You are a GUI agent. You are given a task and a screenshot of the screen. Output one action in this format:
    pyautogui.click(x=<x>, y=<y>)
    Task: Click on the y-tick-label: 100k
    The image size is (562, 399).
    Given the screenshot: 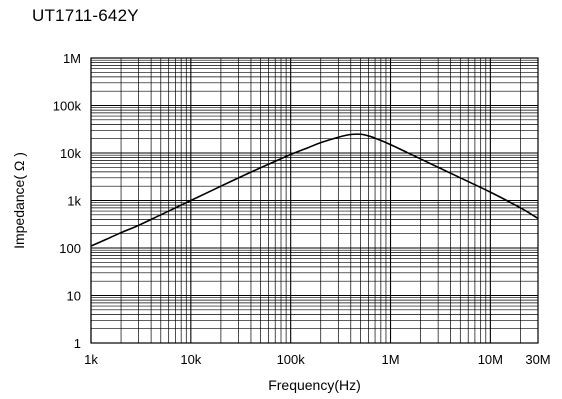 What is the action you would take?
    pyautogui.click(x=67, y=106)
    